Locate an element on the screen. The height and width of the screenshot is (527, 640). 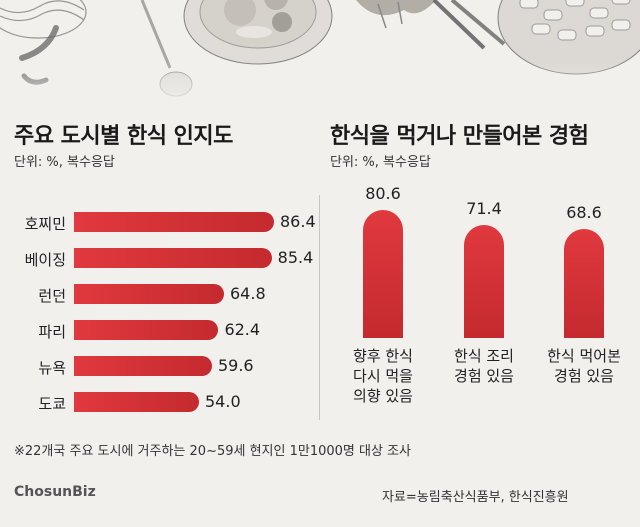
right-chart-title: 한식을 먹거나 만들어본 경험 is located at coordinates (459, 136).